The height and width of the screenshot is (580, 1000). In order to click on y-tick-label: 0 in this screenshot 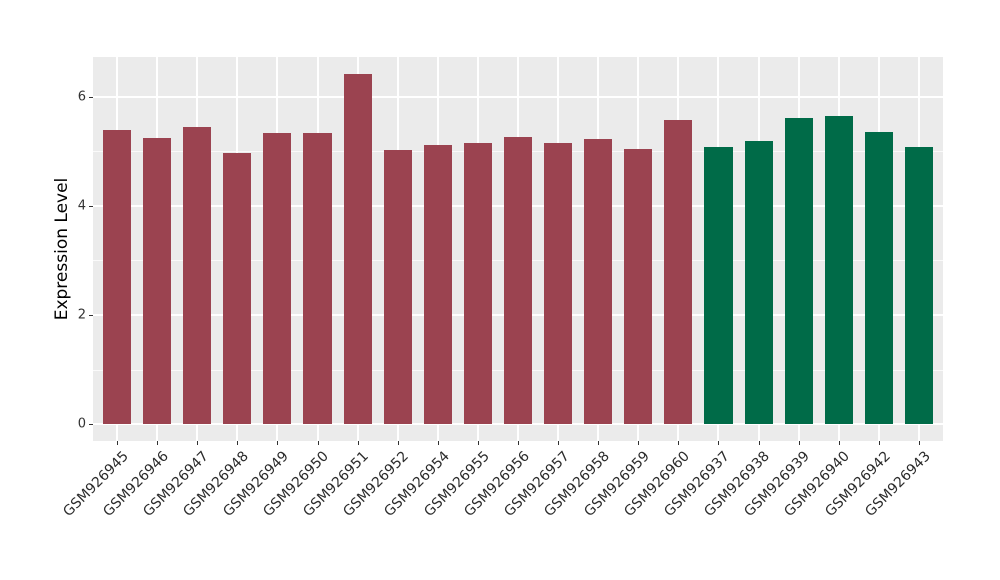, I will do `click(81, 424)`.